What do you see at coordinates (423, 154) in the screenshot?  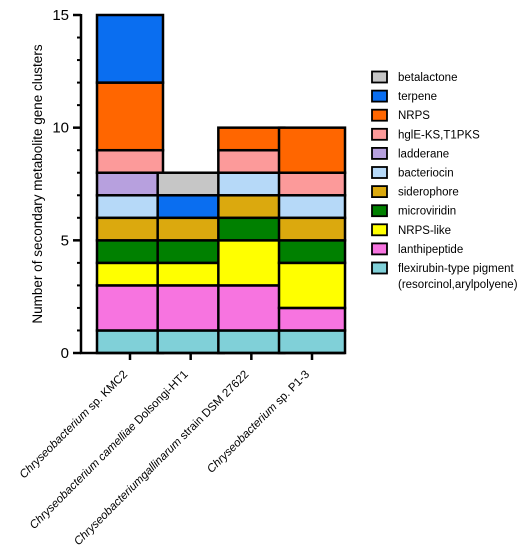 I see `legend-label: ladderane` at bounding box center [423, 154].